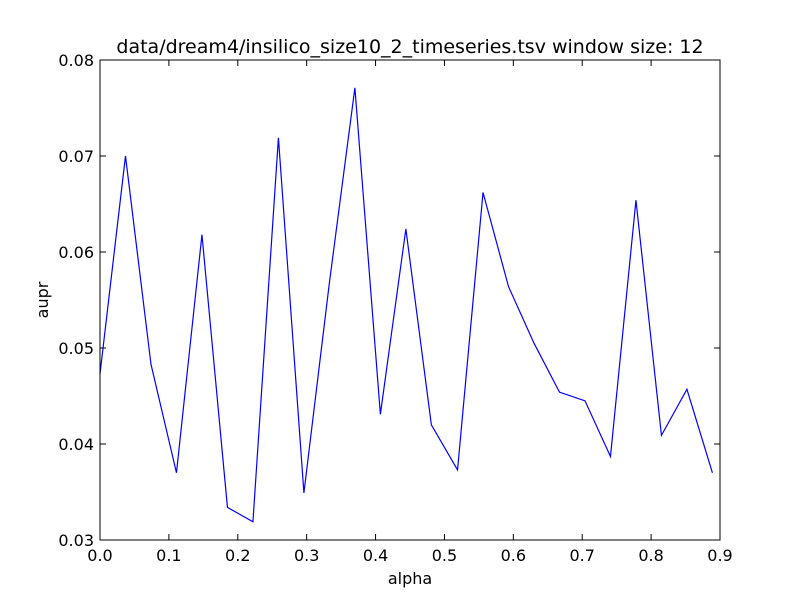 The height and width of the screenshot is (600, 800). What do you see at coordinates (99, 555) in the screenshot?
I see `x-tick-label: 0.0` at bounding box center [99, 555].